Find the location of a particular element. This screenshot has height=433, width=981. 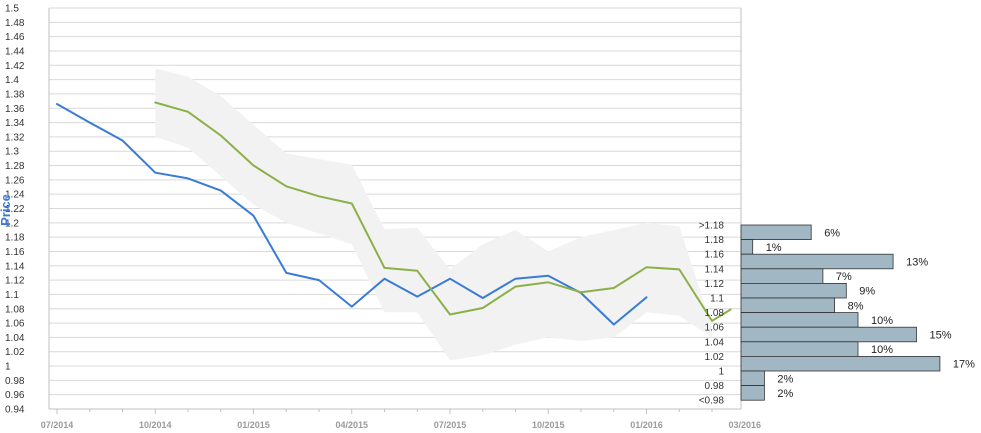

distribution-category-label: 1.1 is located at coordinates (717, 299).